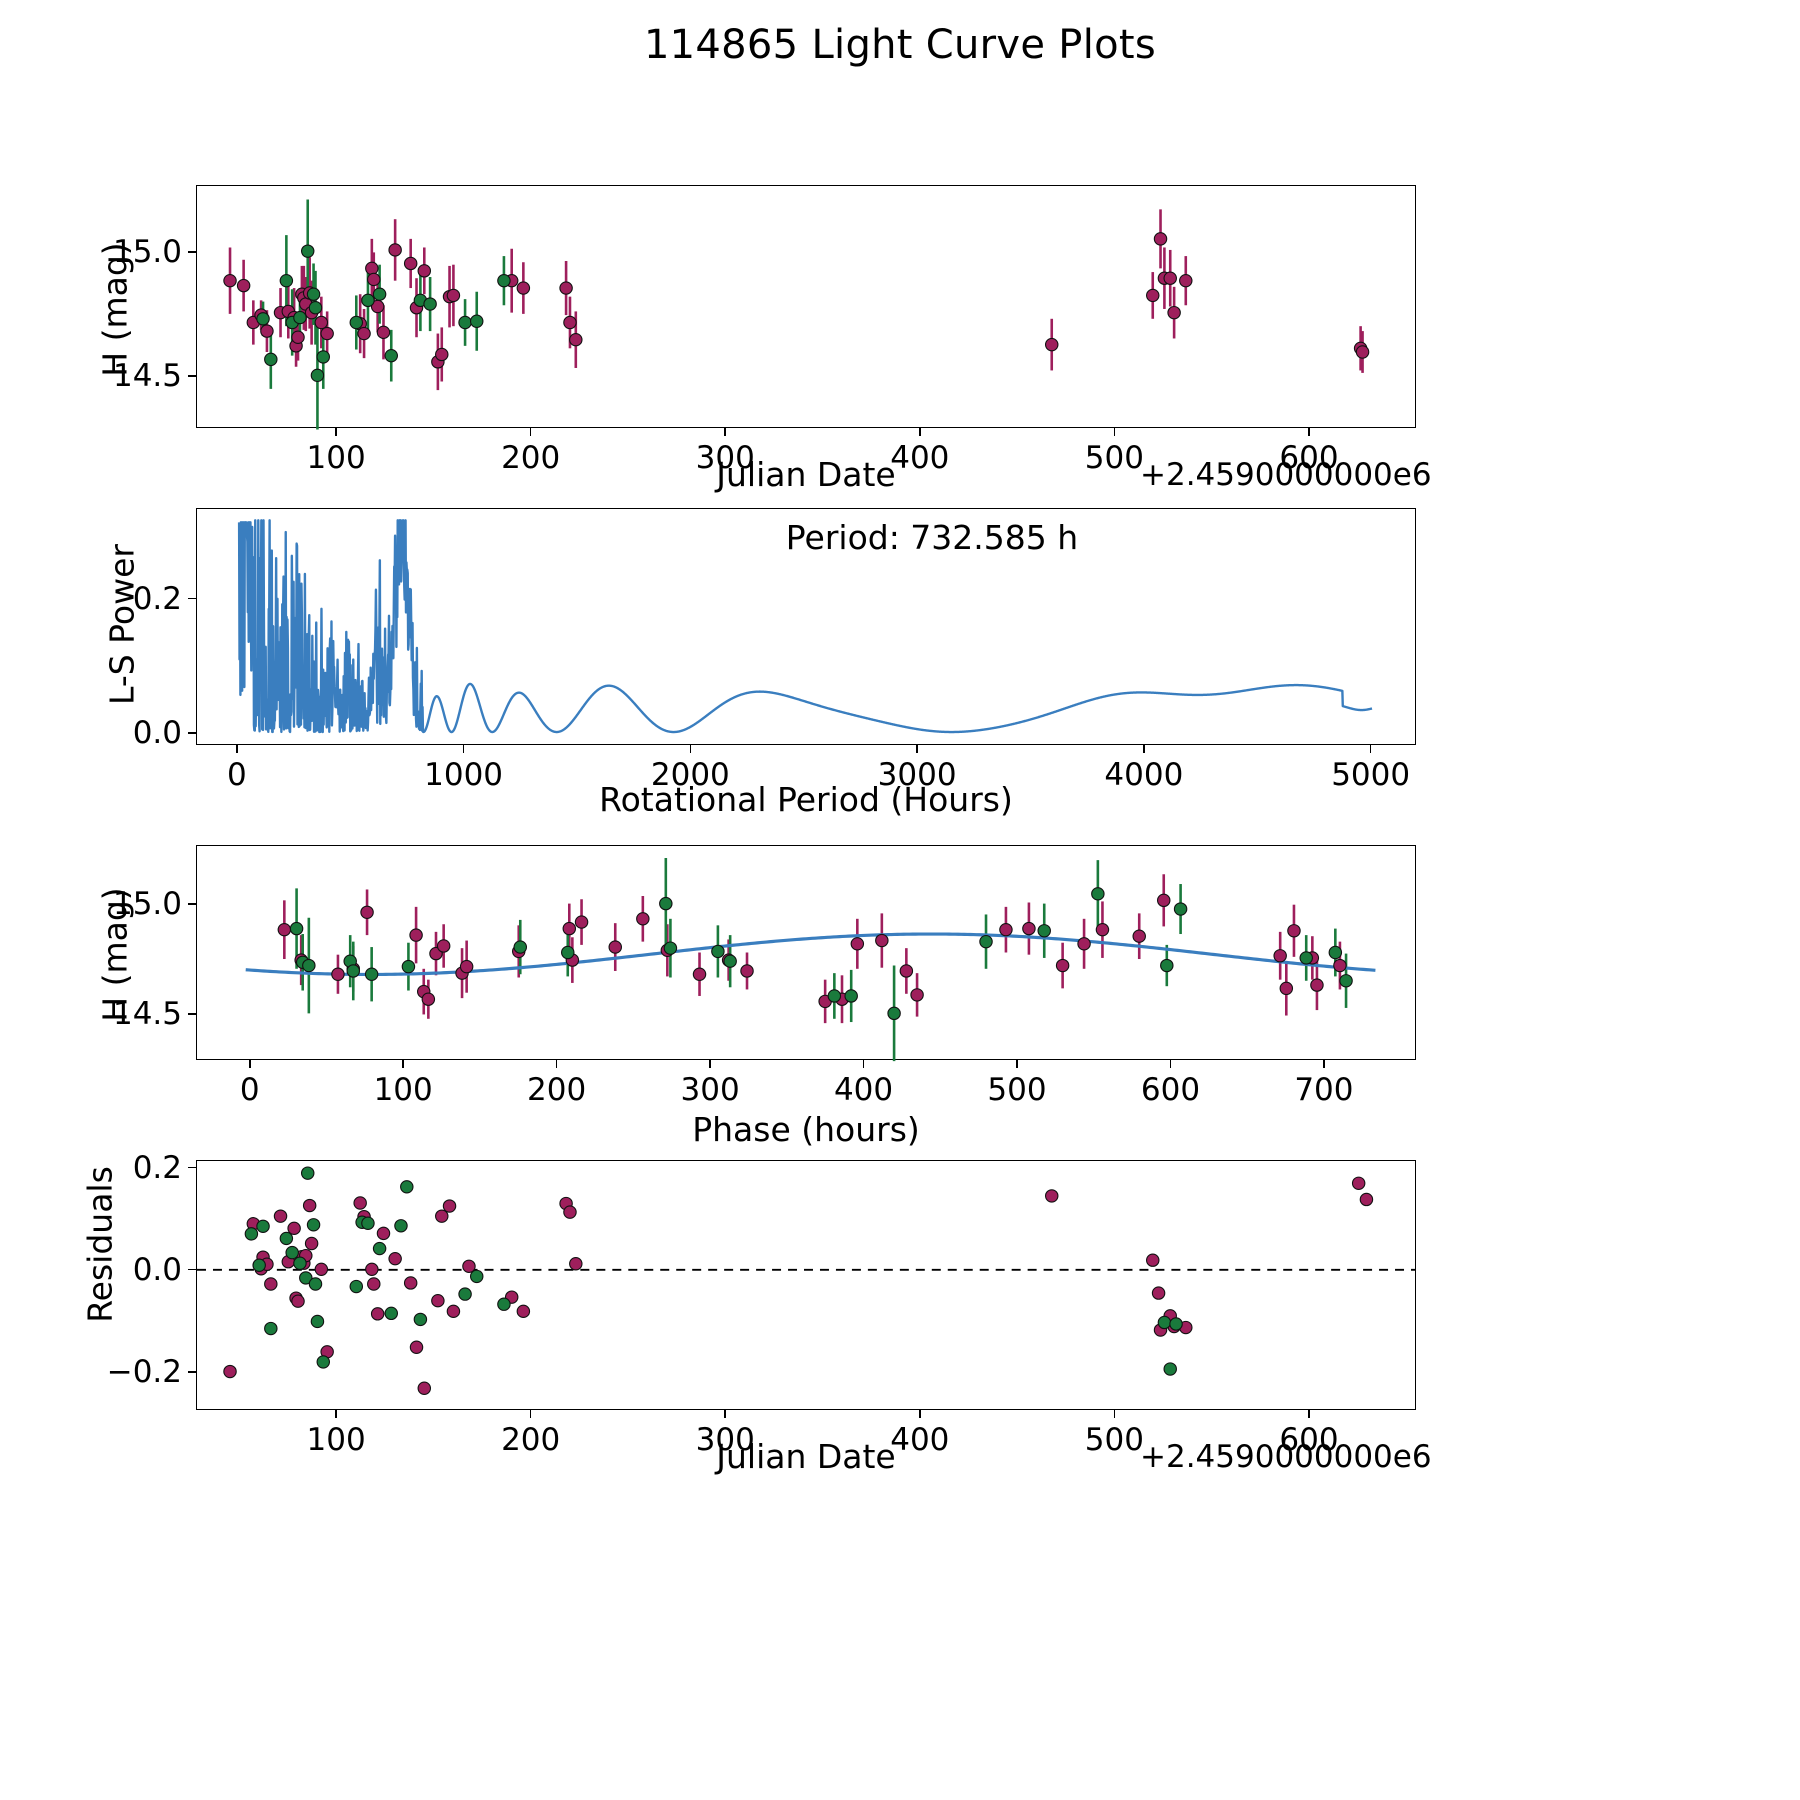  I want to click on periodogram-plot-area, so click(805, 626).